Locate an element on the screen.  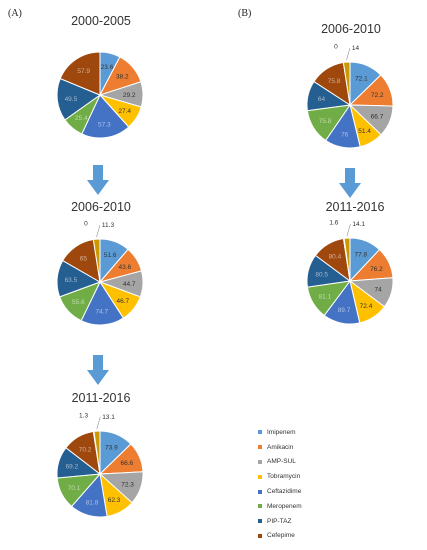
pie-slice-cefepime is located at coordinates (80, 73).